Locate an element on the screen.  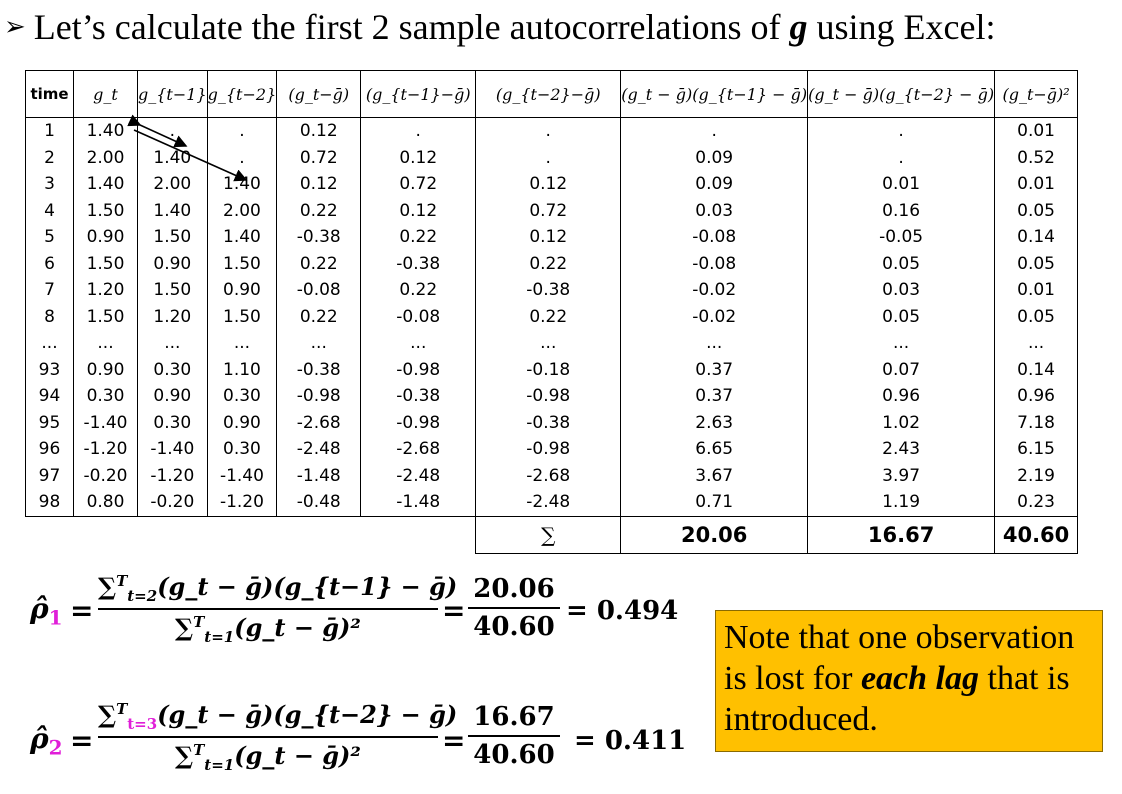
table-cell: 93 is located at coordinates (49, 369).